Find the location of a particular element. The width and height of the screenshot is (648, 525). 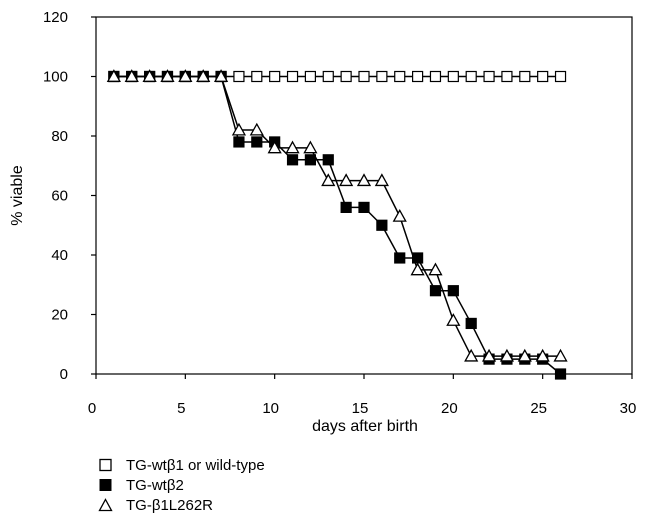

legend: TG-wtβ1 or wild-type TG-wtβ2 TG-β1L262R is located at coordinates (181, 485).